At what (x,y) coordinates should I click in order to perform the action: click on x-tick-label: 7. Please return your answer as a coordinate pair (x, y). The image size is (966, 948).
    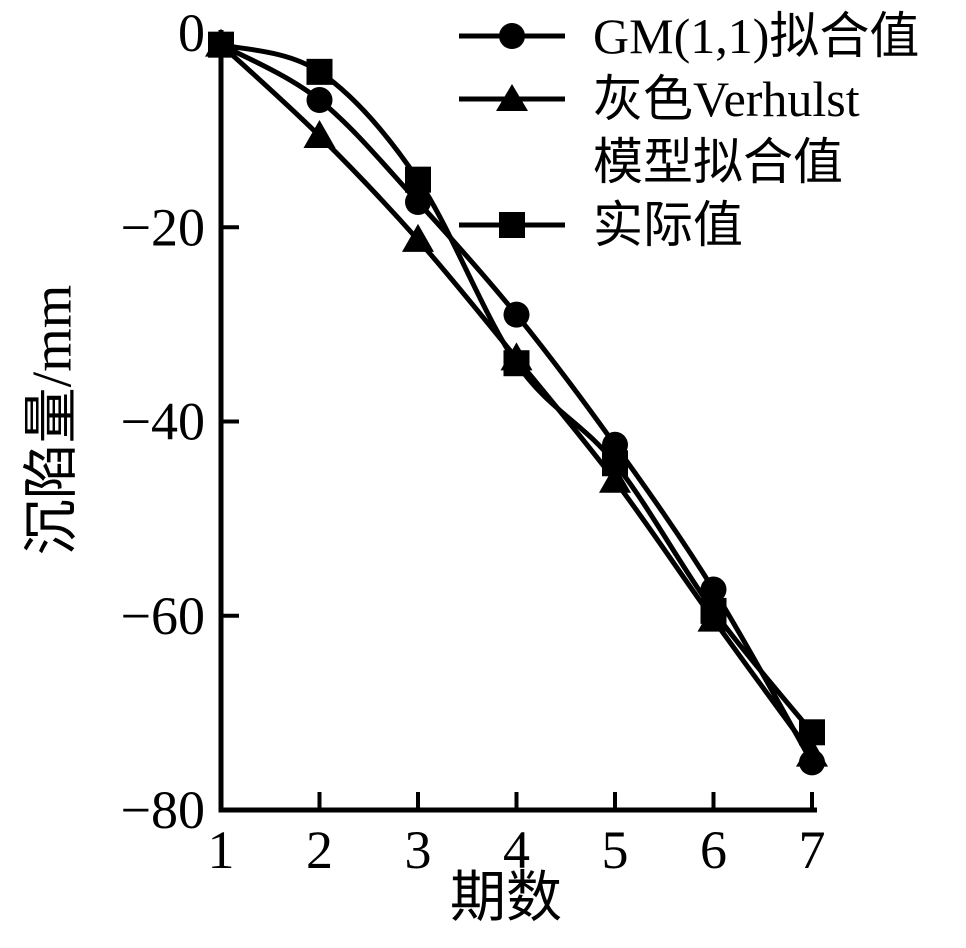
    Looking at the image, I should click on (812, 850).